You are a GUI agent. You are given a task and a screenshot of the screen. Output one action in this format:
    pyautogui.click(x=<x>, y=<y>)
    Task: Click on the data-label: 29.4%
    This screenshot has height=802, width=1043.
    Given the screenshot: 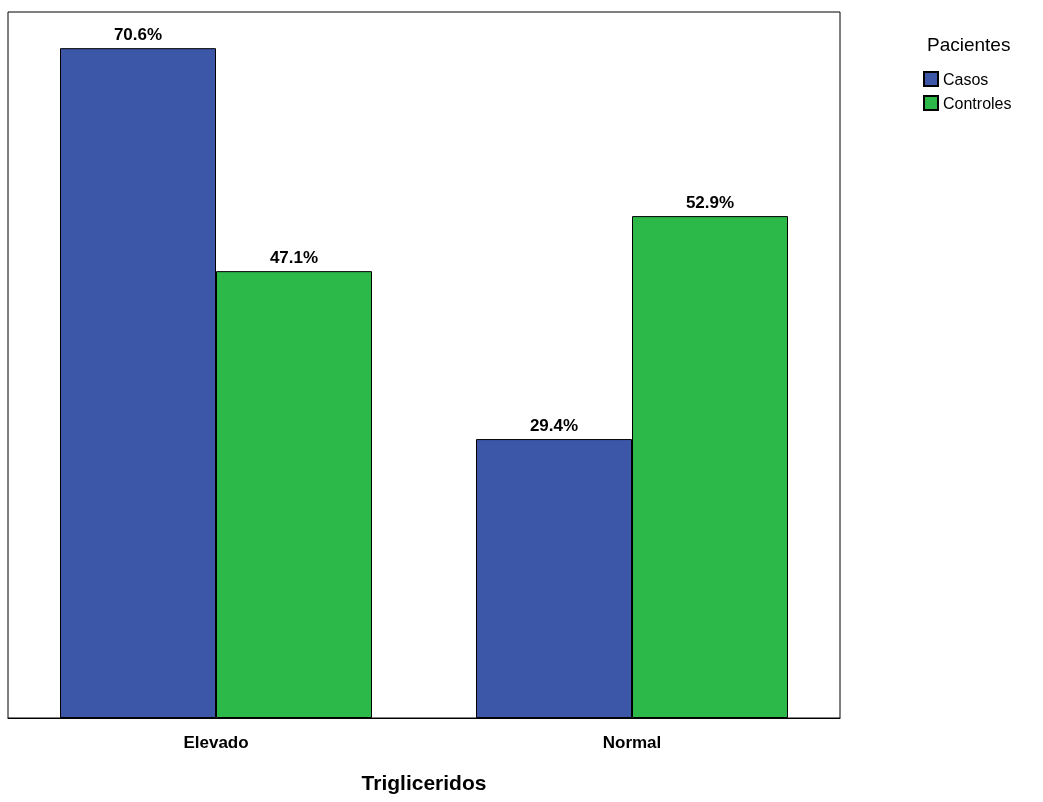 What is the action you would take?
    pyautogui.click(x=554, y=426)
    